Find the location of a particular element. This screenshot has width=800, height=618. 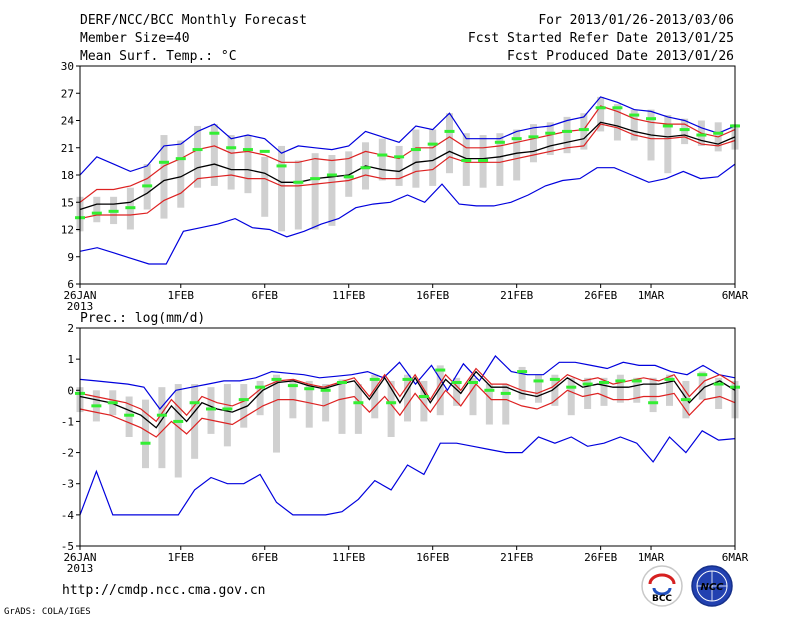

x-tick-label: 6MAR is located at coordinates (735, 557).